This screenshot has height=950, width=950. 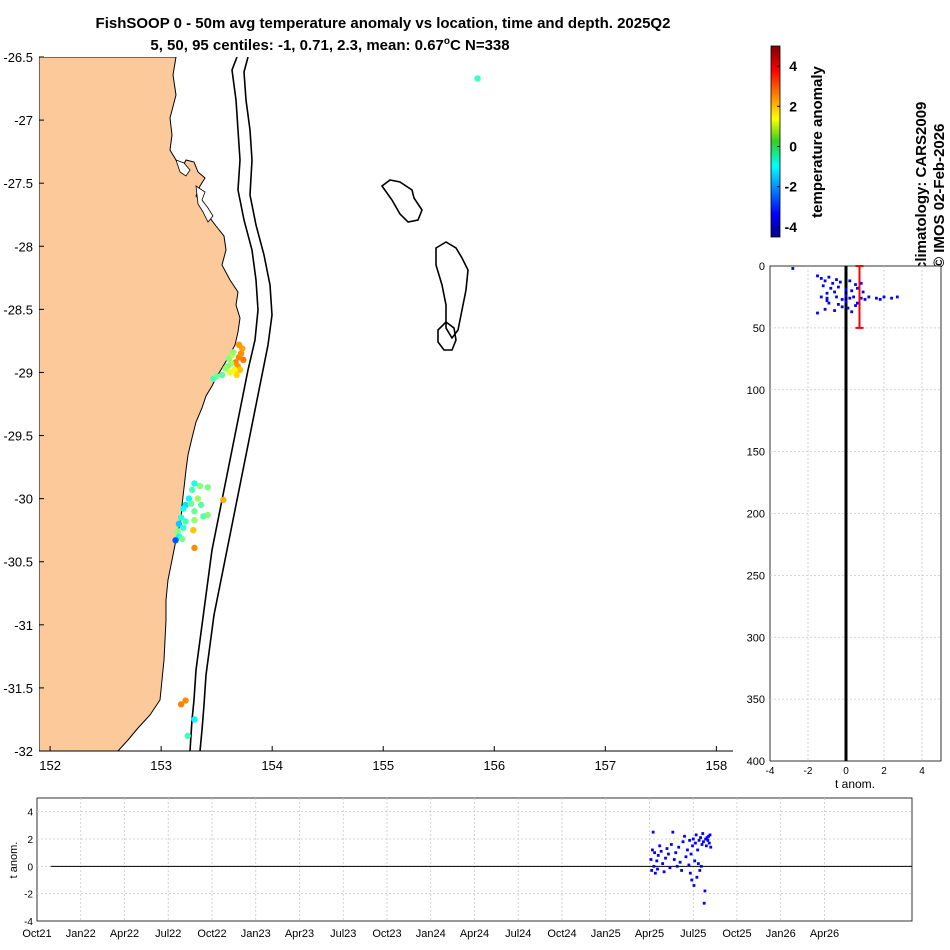 What do you see at coordinates (793, 106) in the screenshot?
I see `colorbar-tick-label: 2` at bounding box center [793, 106].